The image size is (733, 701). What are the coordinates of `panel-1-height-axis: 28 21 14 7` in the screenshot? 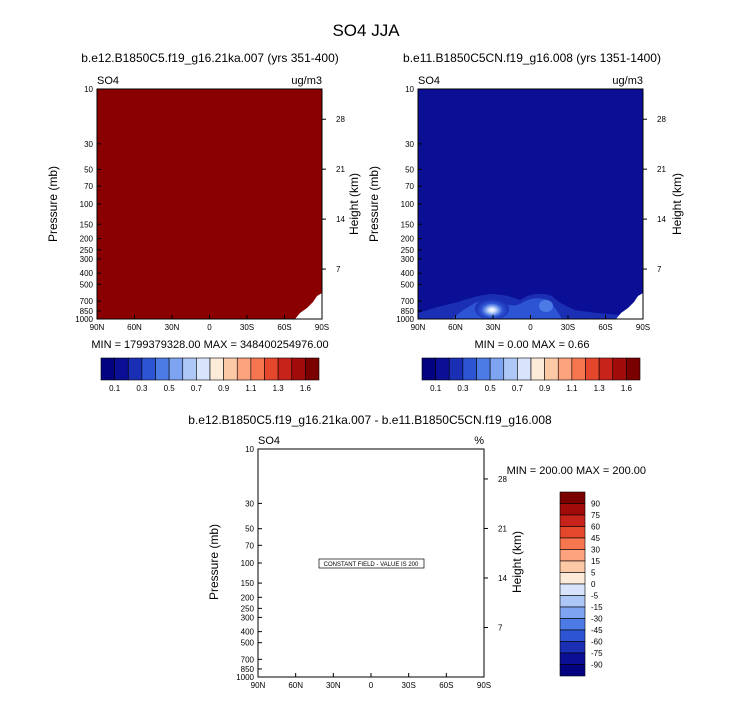 It's located at (333, 194).